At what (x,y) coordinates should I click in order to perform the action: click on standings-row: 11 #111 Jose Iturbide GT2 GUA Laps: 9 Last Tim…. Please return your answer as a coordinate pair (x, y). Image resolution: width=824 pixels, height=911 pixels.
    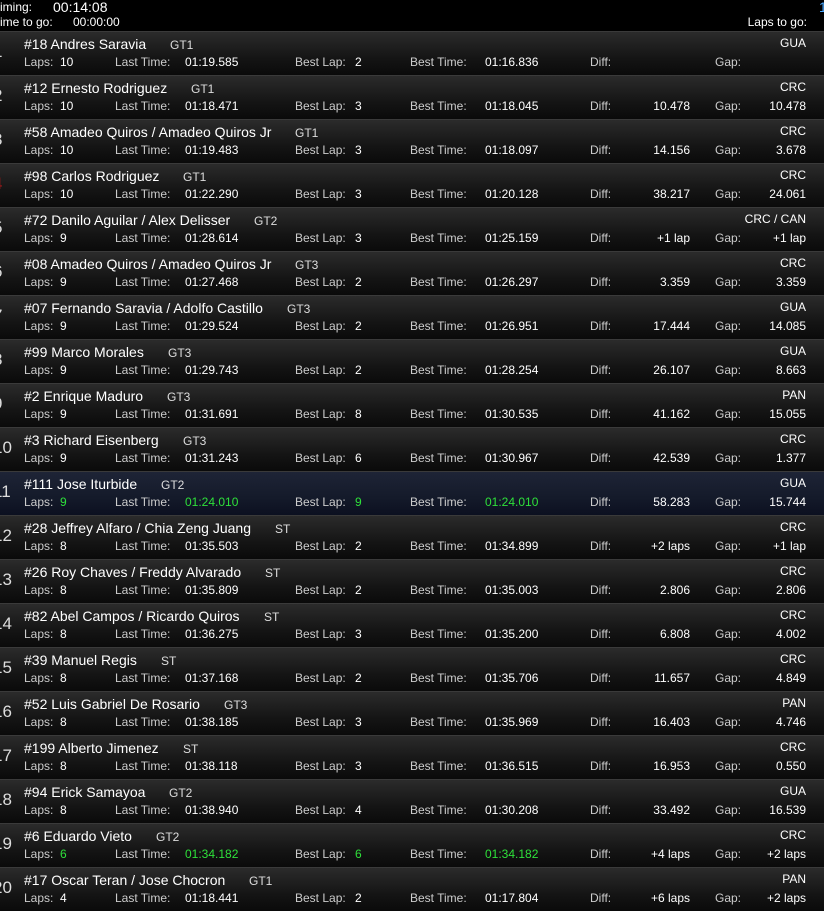
    Looking at the image, I should click on (412, 493).